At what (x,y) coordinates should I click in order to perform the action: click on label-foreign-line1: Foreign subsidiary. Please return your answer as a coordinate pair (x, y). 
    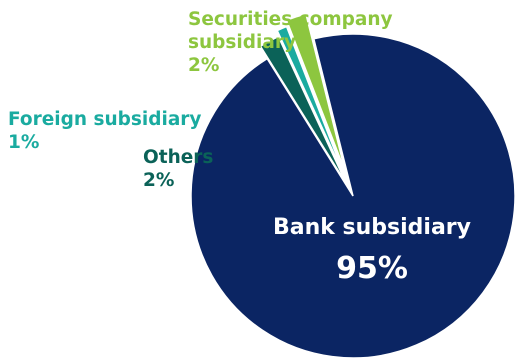
    Looking at the image, I should click on (105, 119).